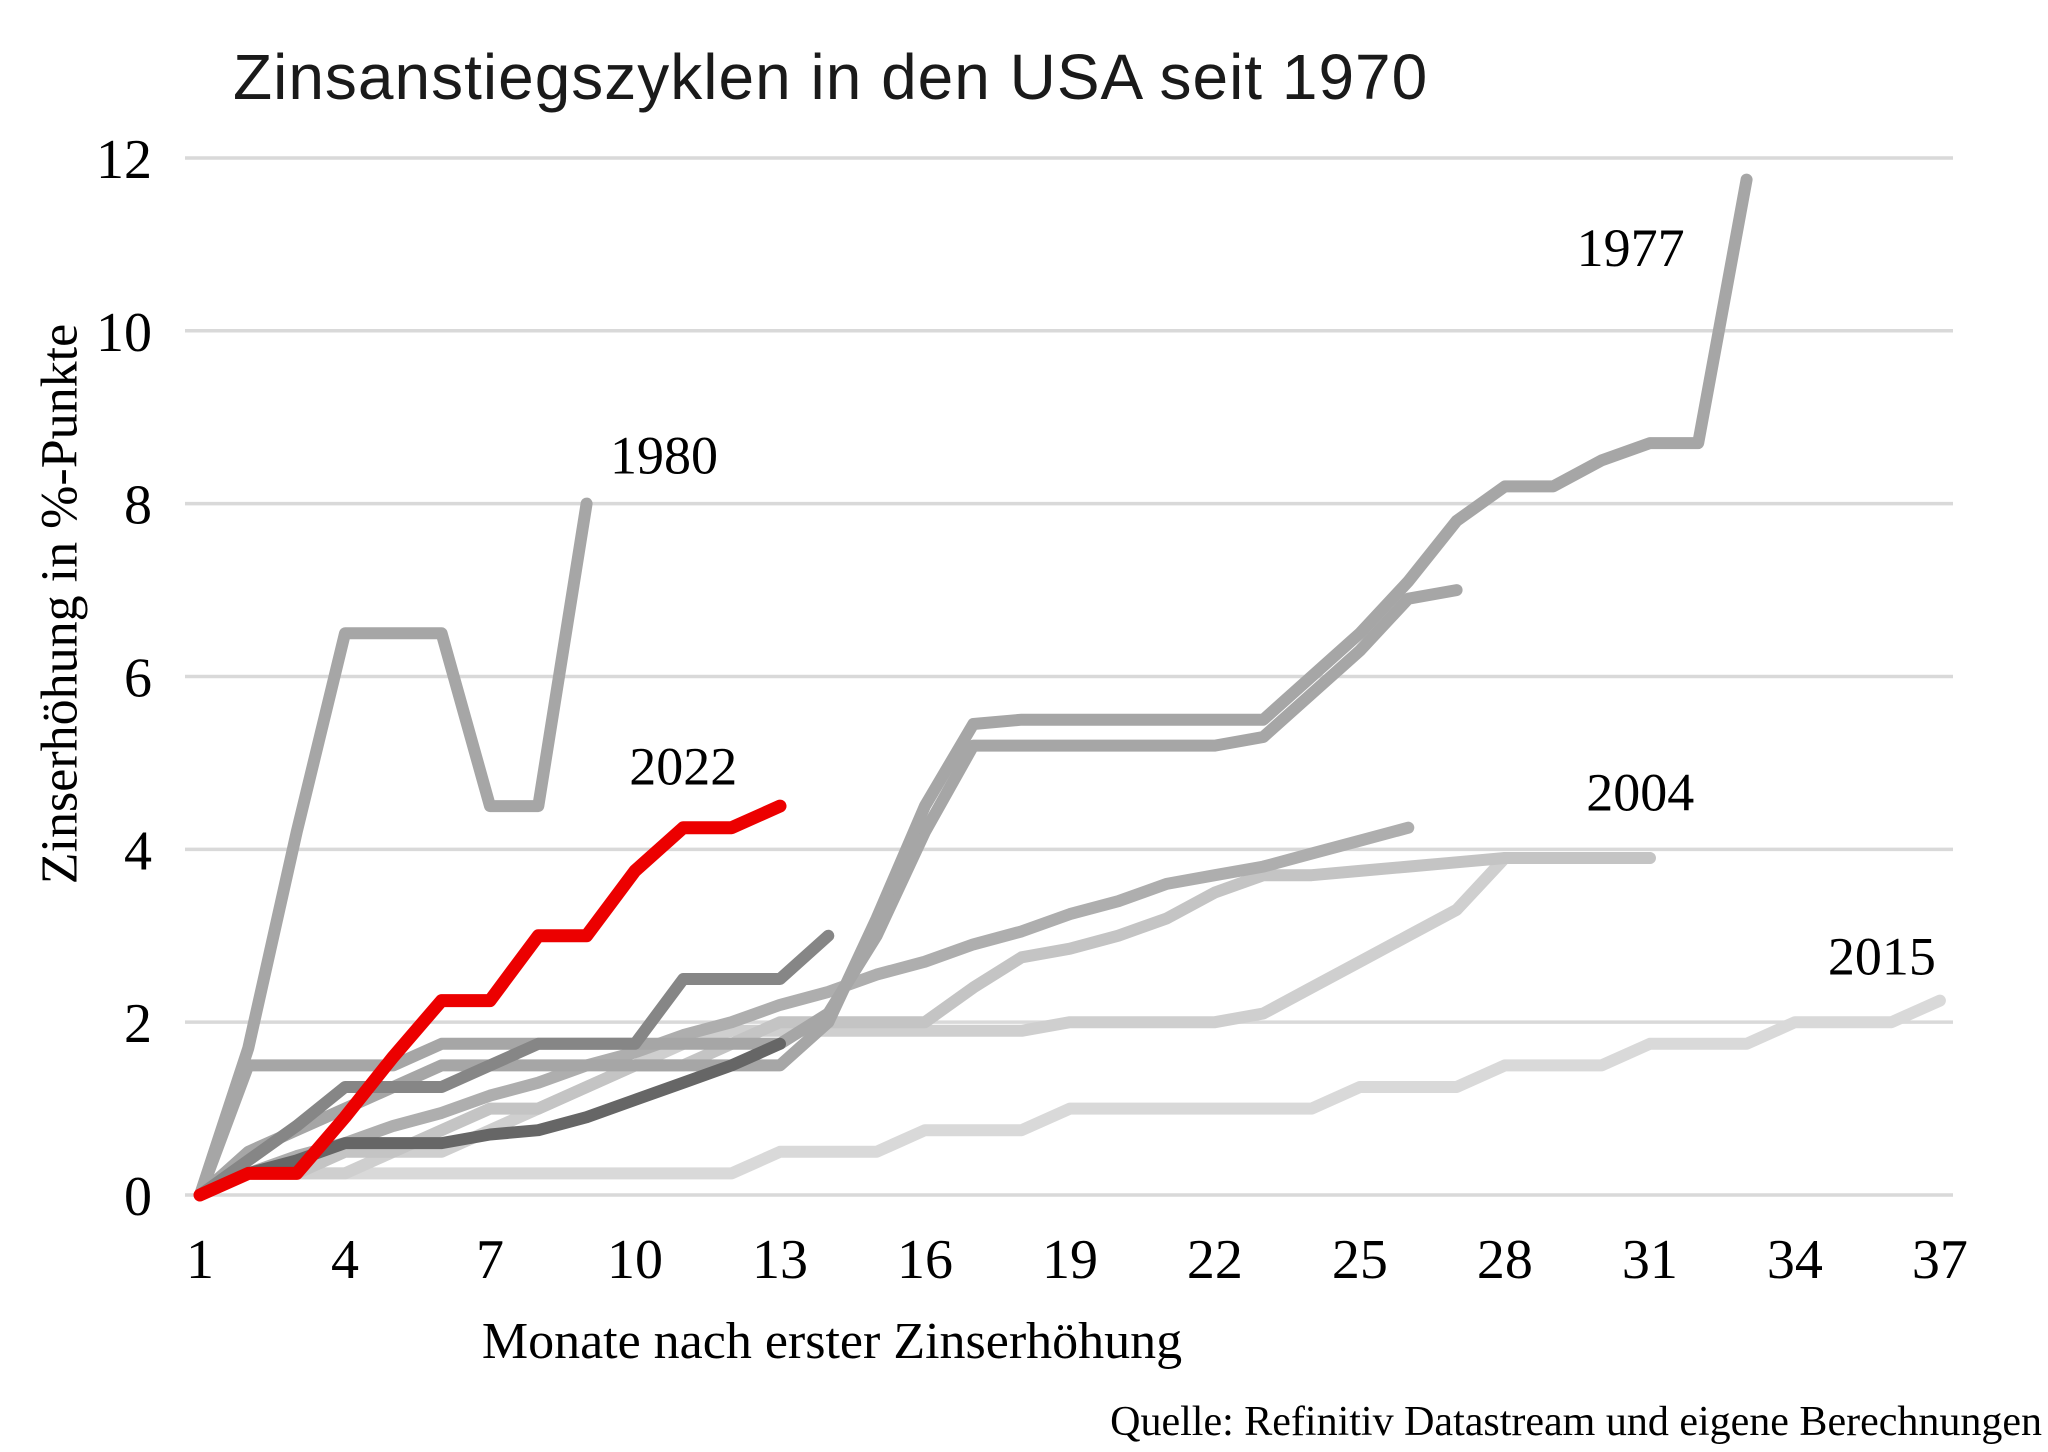  I want to click on x-tick-label-28: 28, so click(1505, 1260).